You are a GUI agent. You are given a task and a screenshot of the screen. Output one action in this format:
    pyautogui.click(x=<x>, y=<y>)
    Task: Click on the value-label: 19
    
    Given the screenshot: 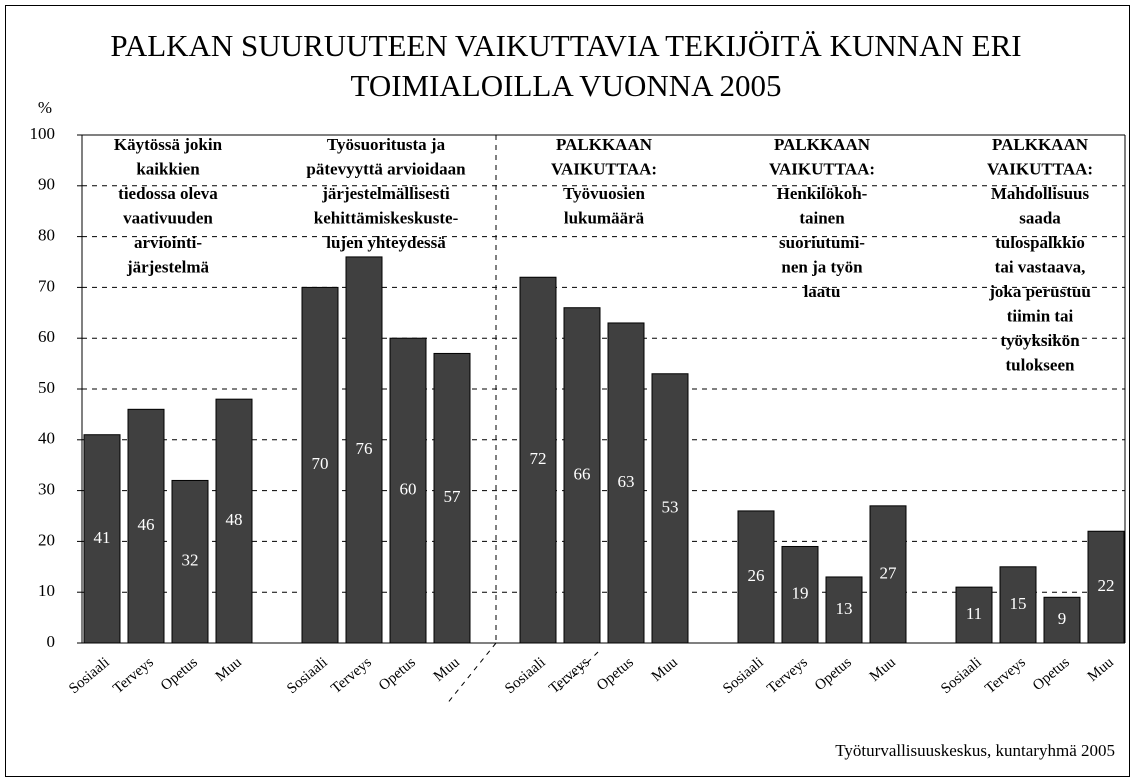 What is the action you would take?
    pyautogui.click(x=800, y=593)
    